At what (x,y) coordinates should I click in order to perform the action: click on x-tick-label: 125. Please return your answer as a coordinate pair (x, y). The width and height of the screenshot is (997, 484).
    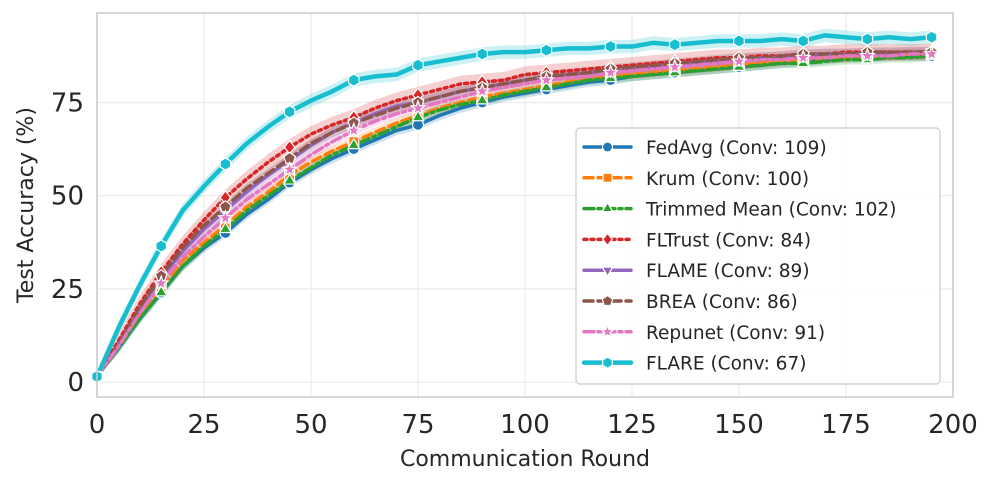
    Looking at the image, I should click on (632, 425).